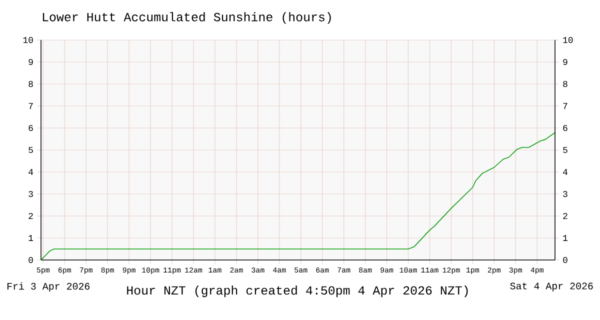  Describe the element at coordinates (565, 62) in the screenshot. I see `y2-tick-label: 9` at that location.